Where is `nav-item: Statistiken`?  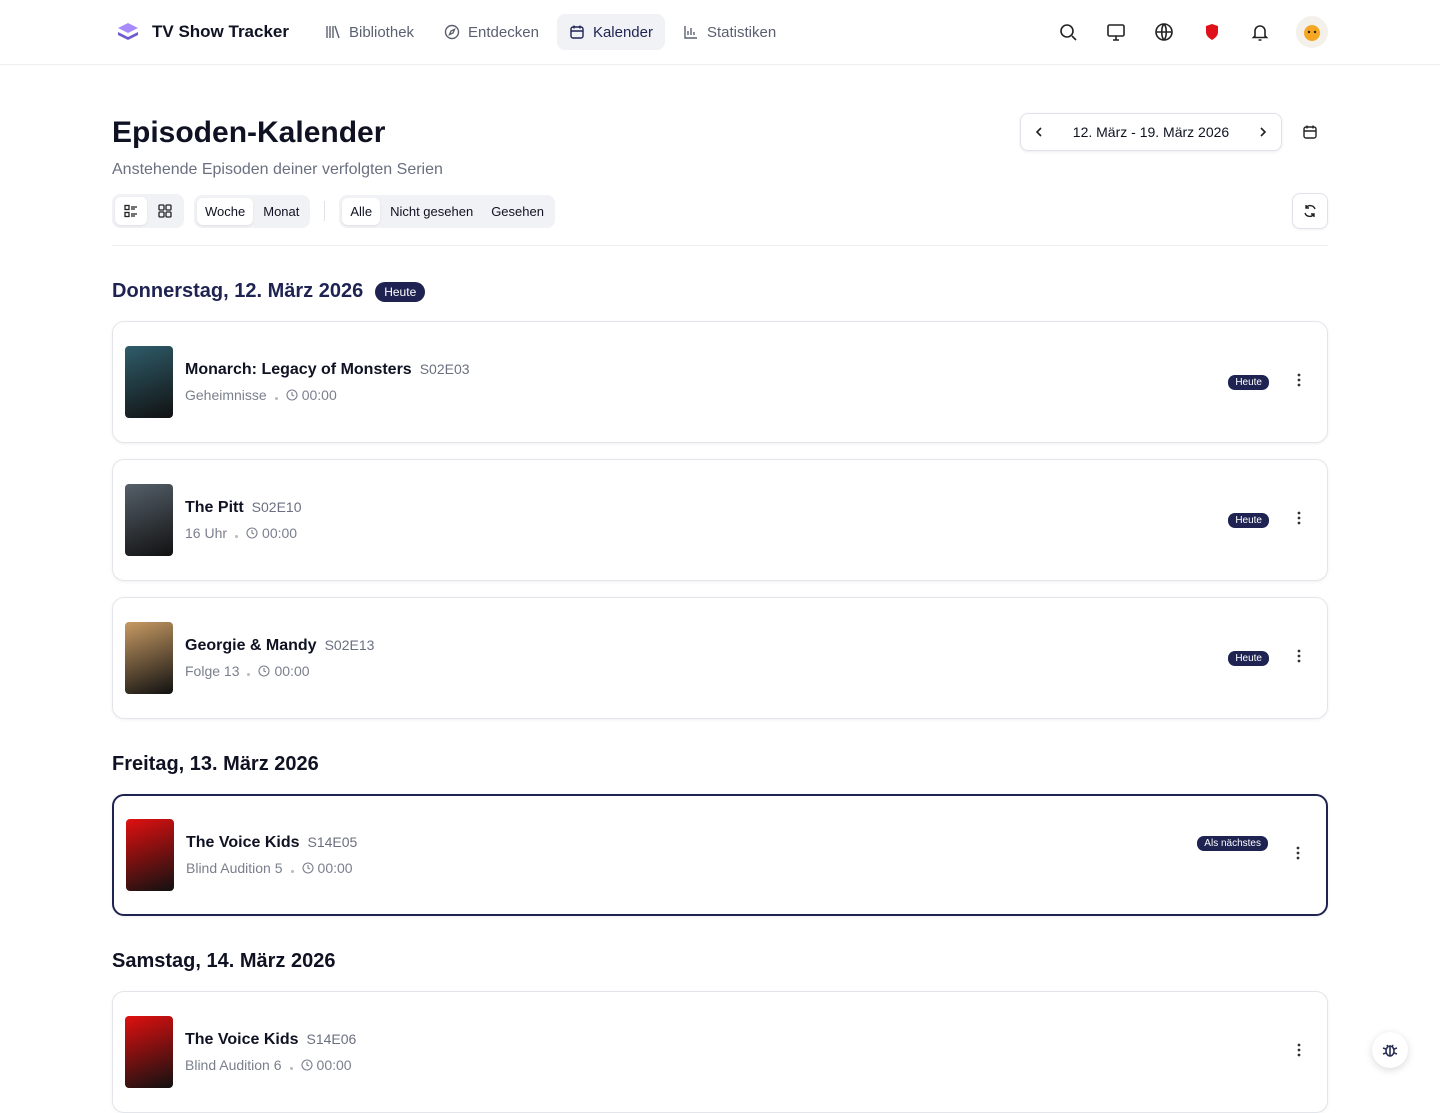 nav-item: Statistiken is located at coordinates (729, 32).